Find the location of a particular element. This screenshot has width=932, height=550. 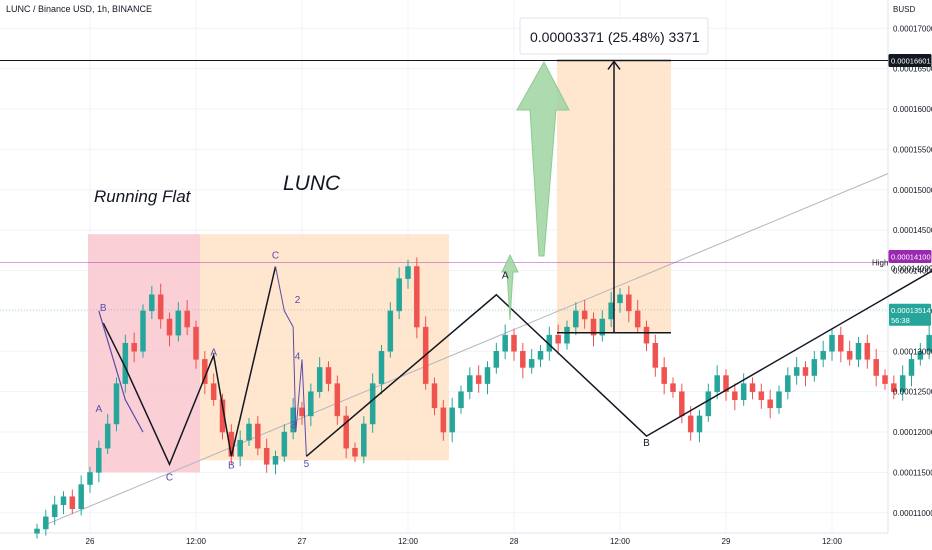

y-tick-label: 0.00012500 is located at coordinates (912, 392).